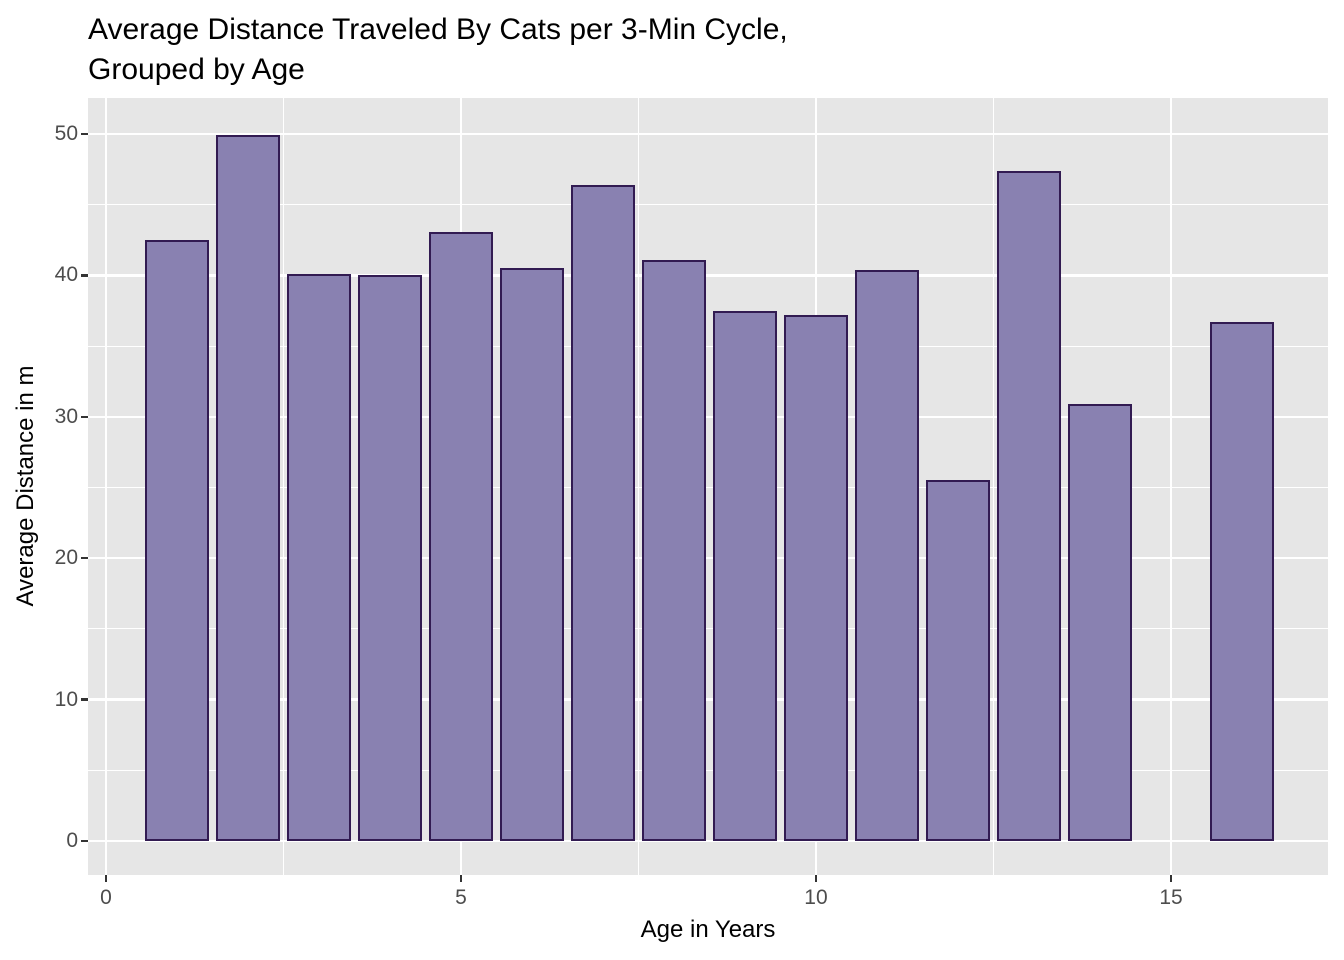  What do you see at coordinates (66, 558) in the screenshot?
I see `y-tick-label: 20` at bounding box center [66, 558].